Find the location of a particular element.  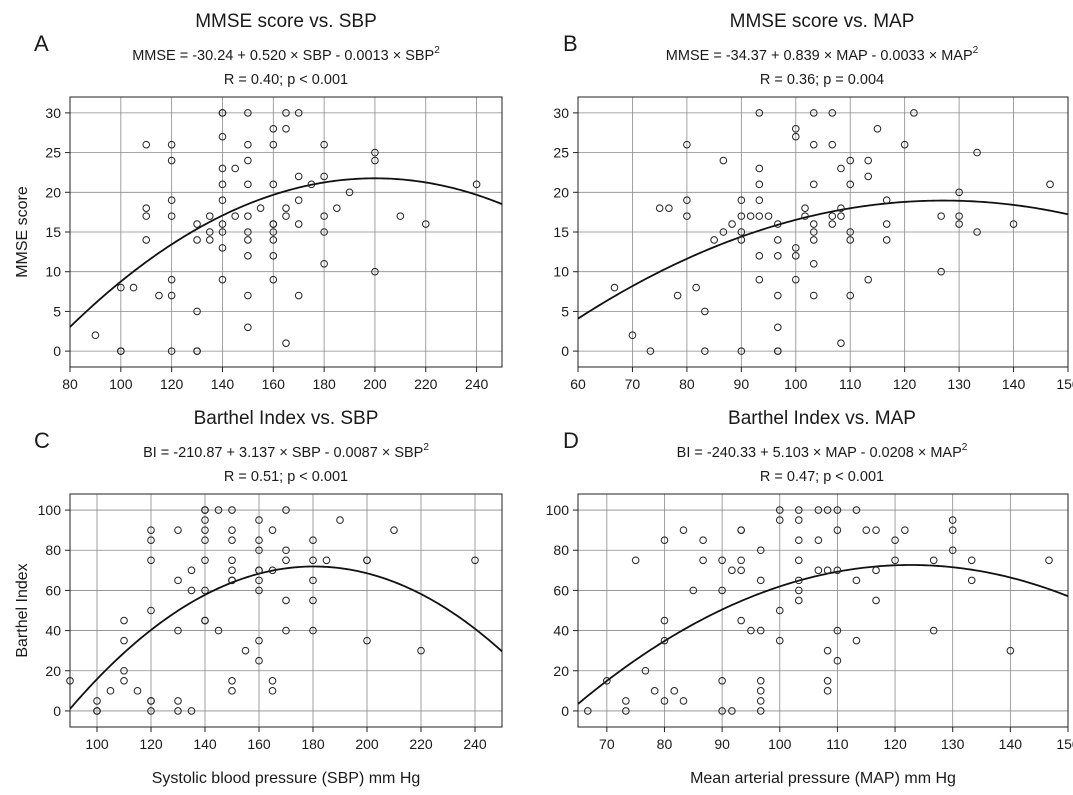

x-tick-label: 180 is located at coordinates (313, 744).